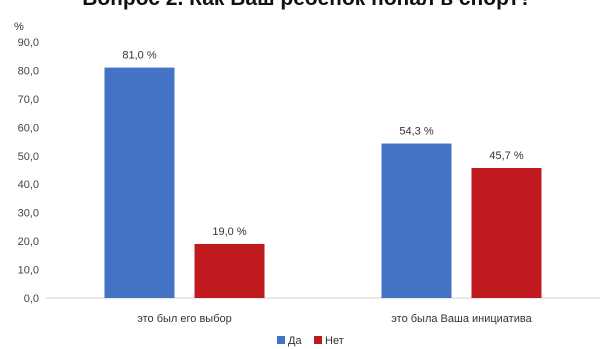 The image size is (605, 349). I want to click on y-tick-label: 10,0, so click(28, 271).